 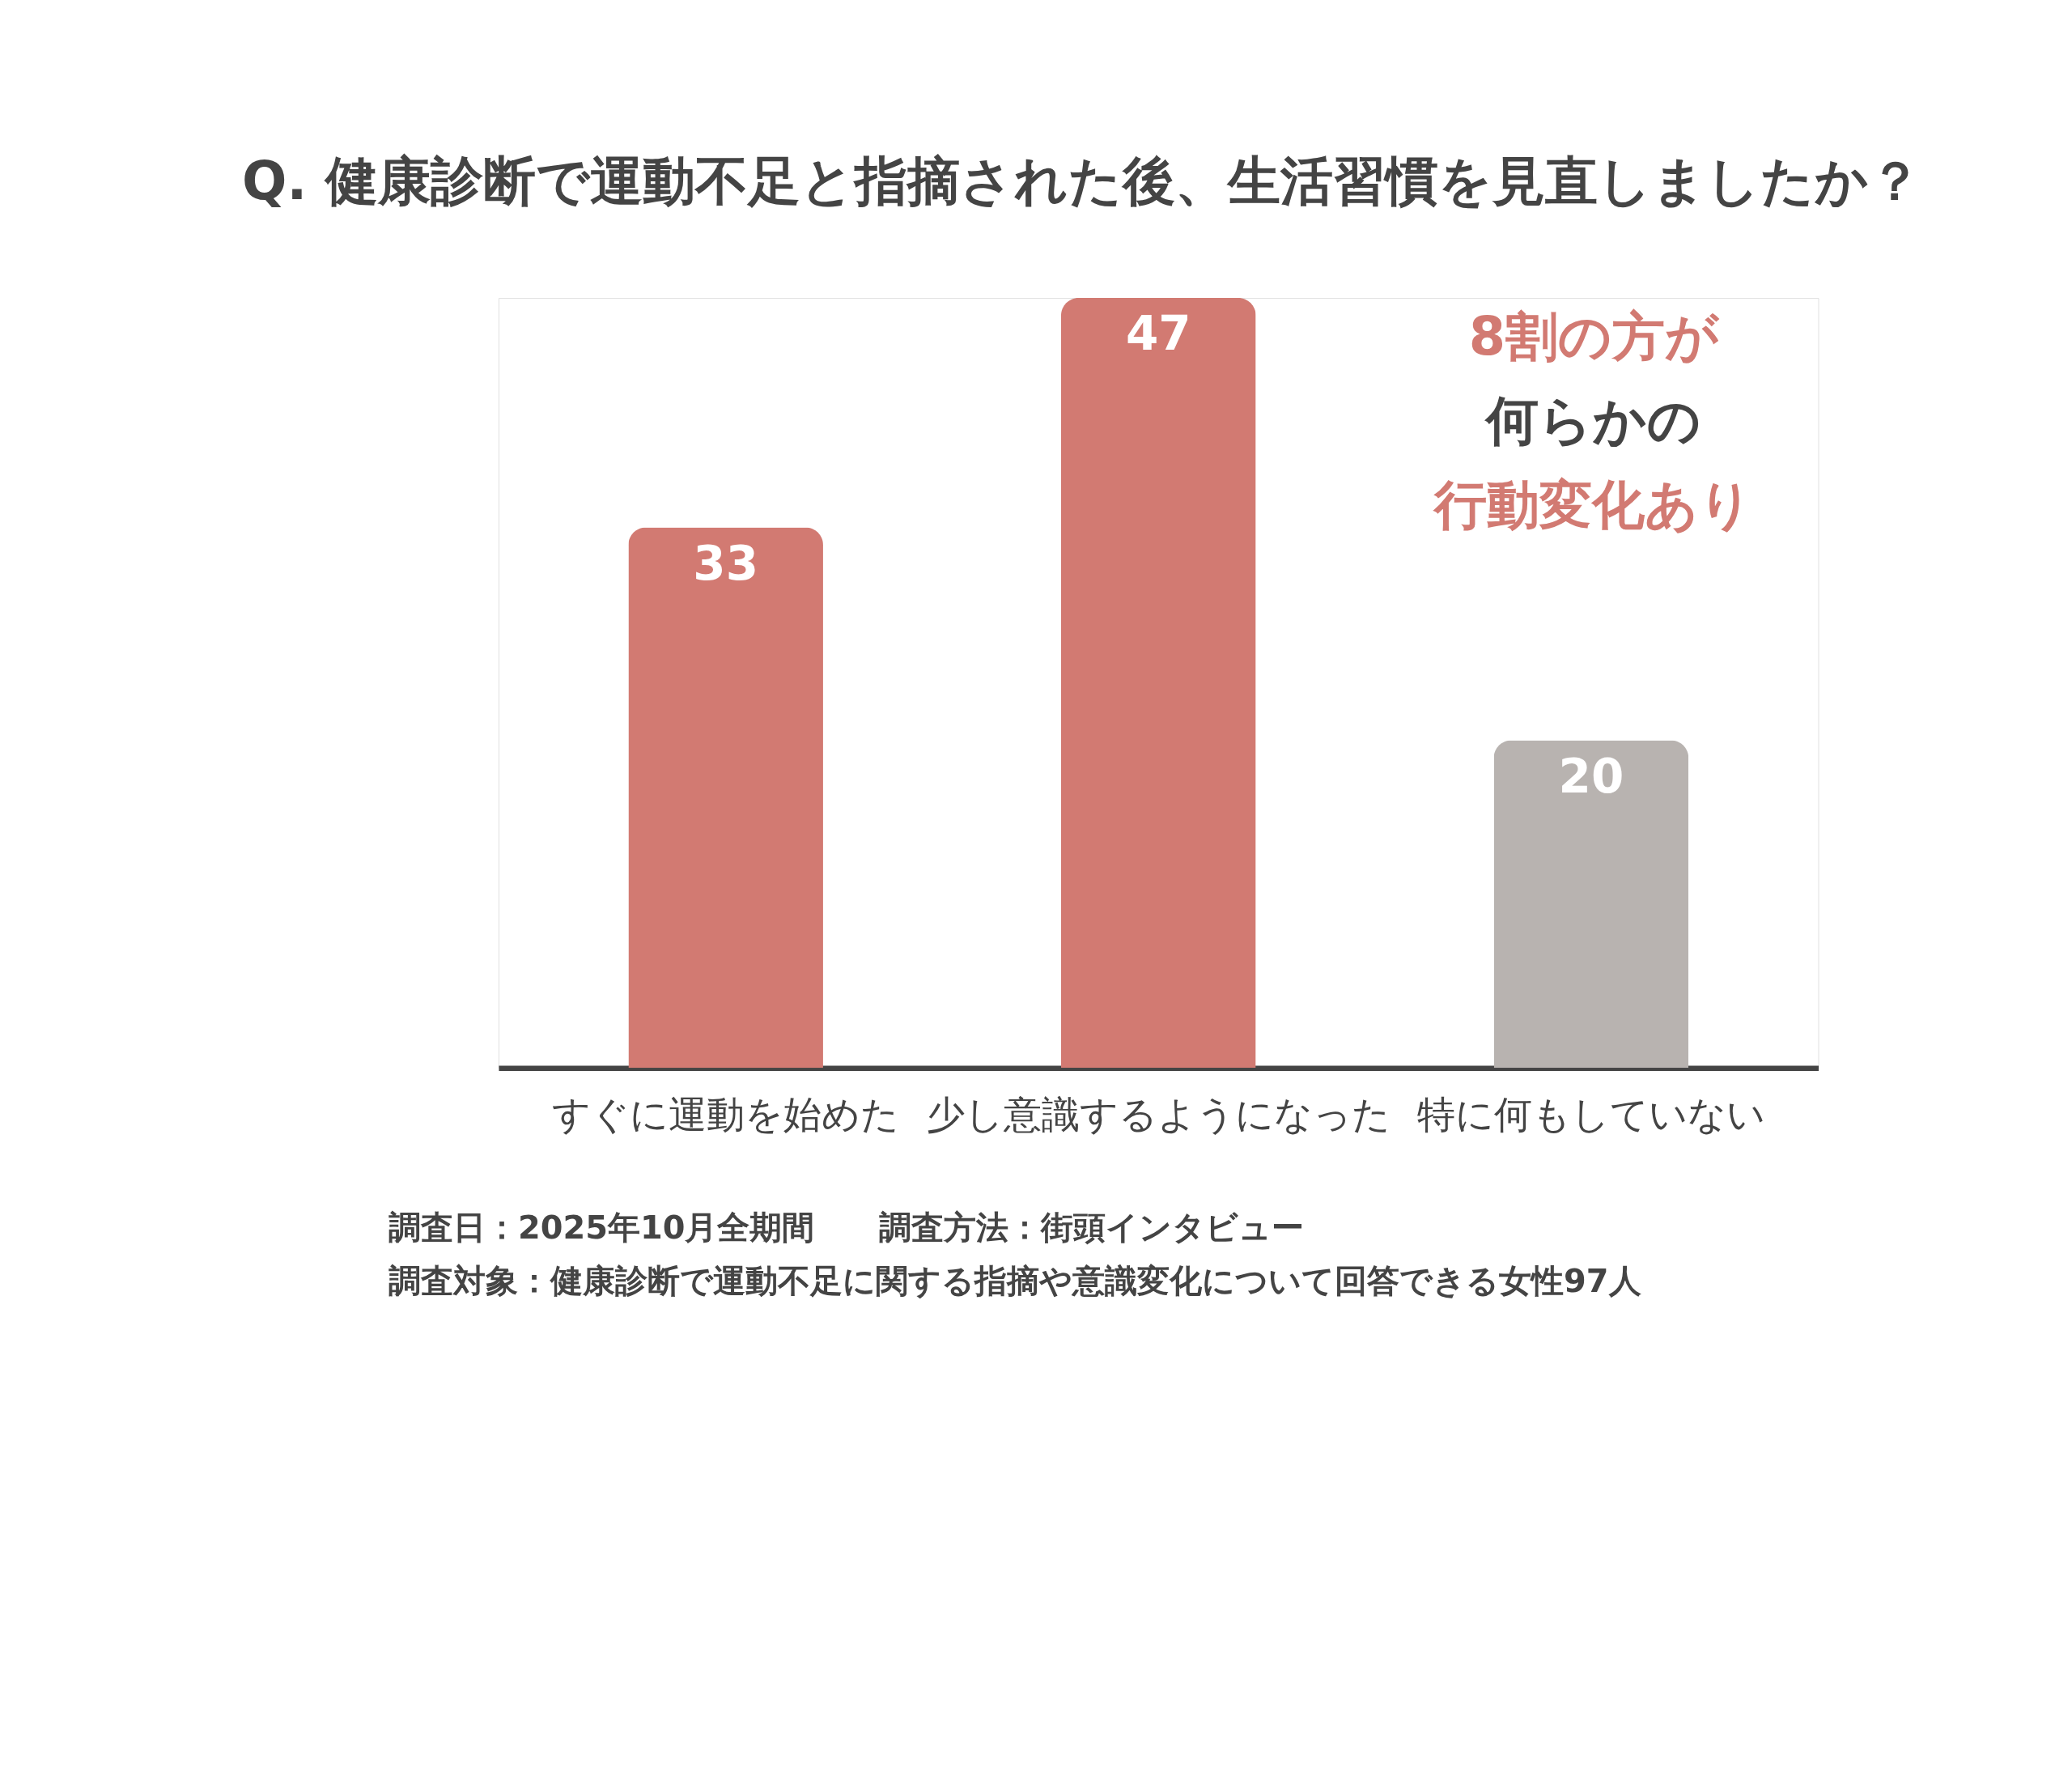 I want to click on x-tick-label: すぐに運動を始めた, so click(x=726, y=1114).